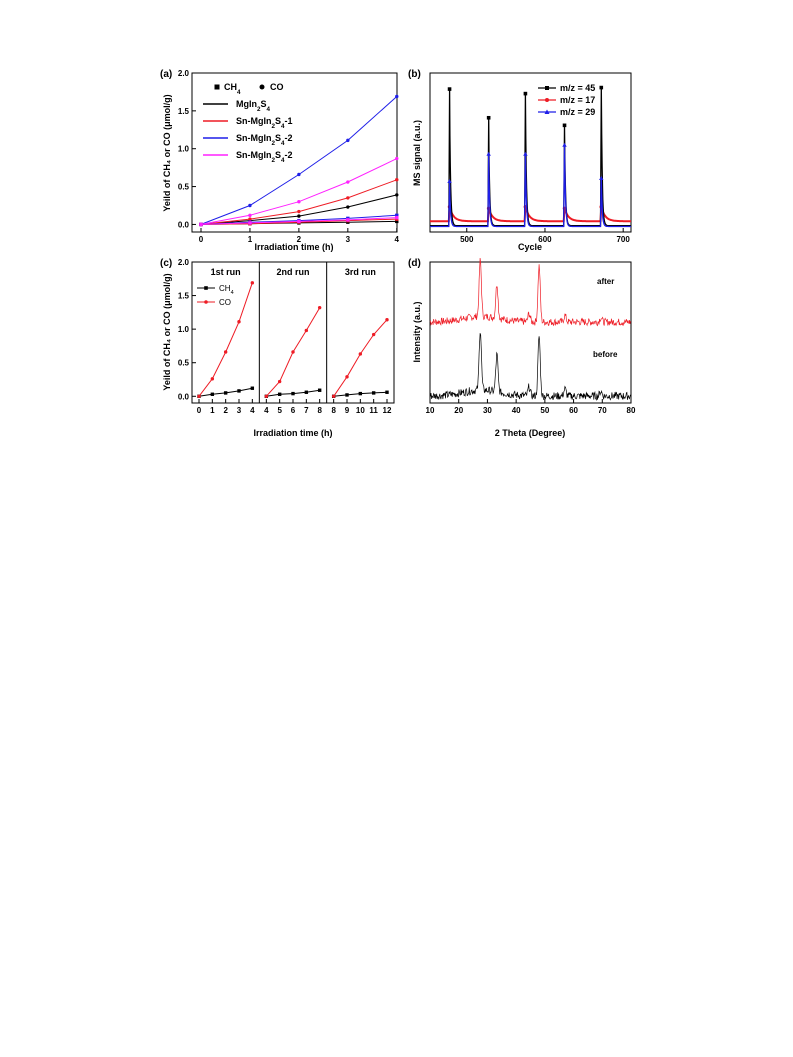 This screenshot has height=1057, width=793. What do you see at coordinates (277, 87) in the screenshot?
I see `panel-a-legend-marker-label: CO` at bounding box center [277, 87].